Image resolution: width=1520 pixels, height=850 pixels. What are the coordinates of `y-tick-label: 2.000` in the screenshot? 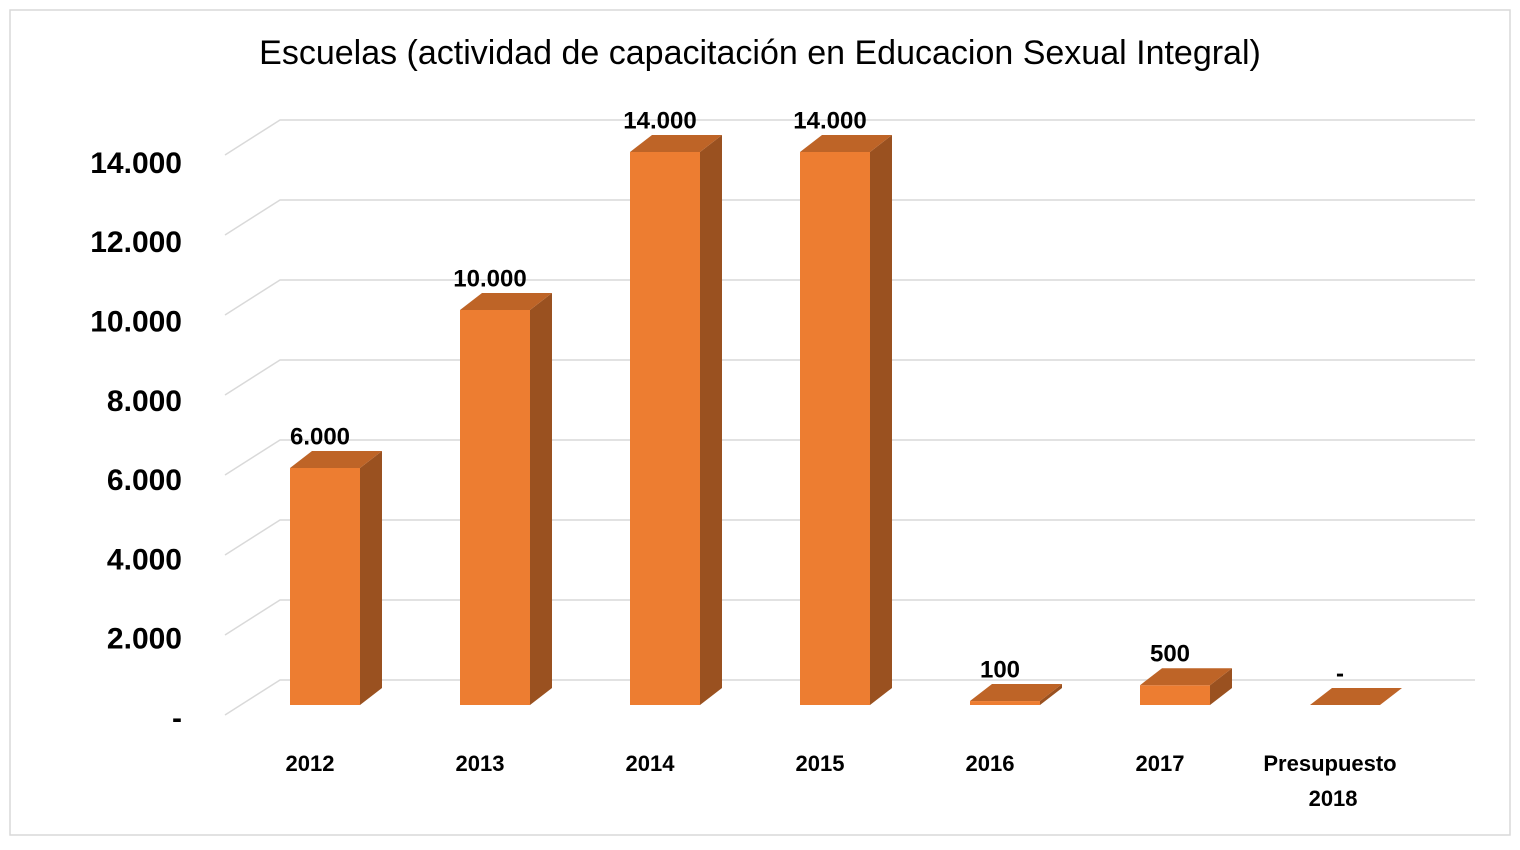 It's located at (144, 639).